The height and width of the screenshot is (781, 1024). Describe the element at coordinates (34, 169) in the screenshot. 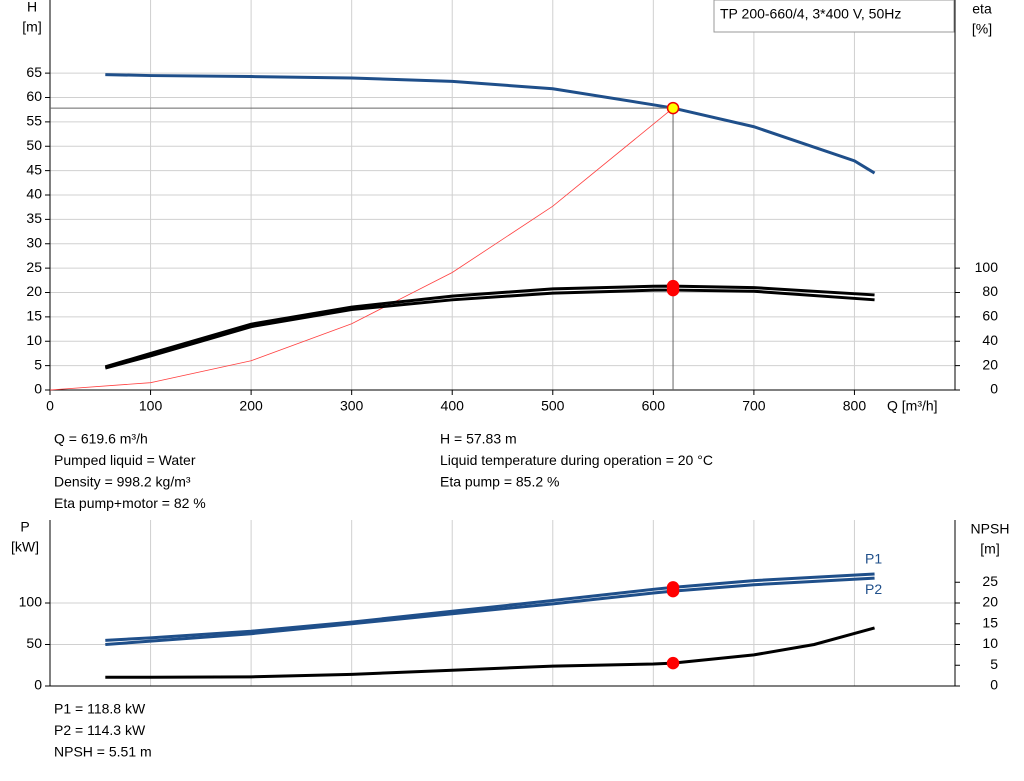

I see `y-tick-label: 45` at that location.